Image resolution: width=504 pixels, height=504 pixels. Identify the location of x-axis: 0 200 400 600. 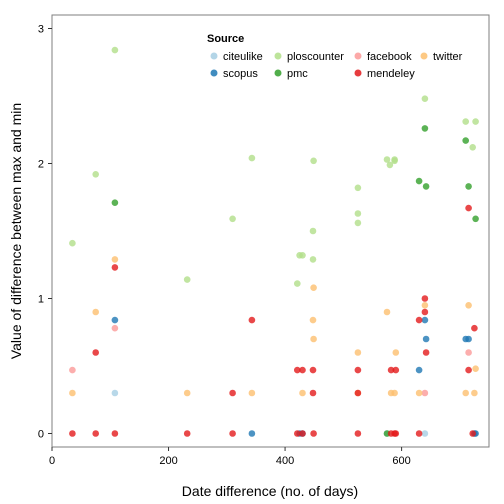
(230, 457).